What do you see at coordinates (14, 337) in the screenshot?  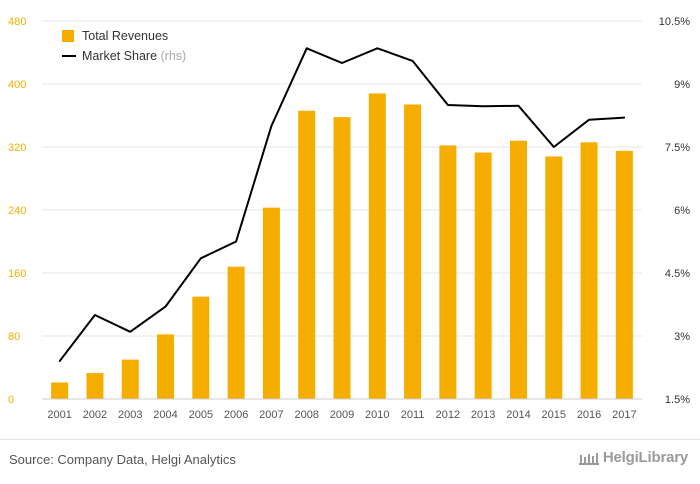 I see `y-left-tick-label: 80` at bounding box center [14, 337].